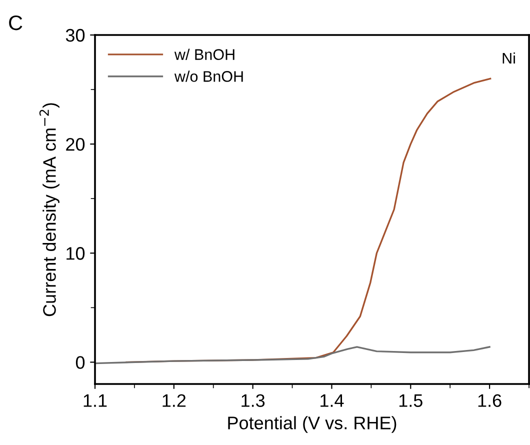 This screenshot has height=445, width=530. What do you see at coordinates (95, 400) in the screenshot?
I see `x-tick-label: 1.1` at bounding box center [95, 400].